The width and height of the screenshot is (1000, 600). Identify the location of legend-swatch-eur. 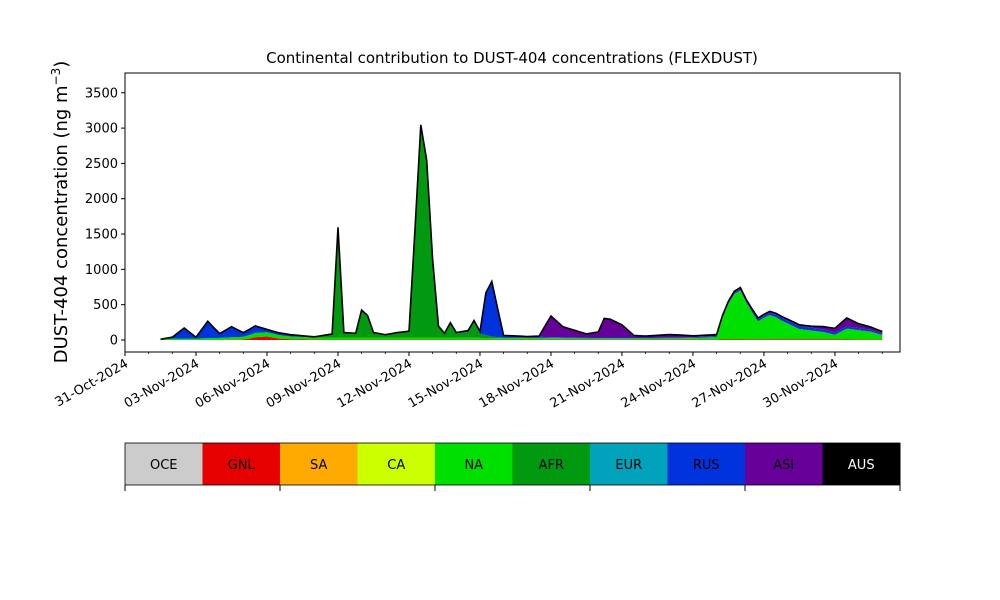
(629, 464).